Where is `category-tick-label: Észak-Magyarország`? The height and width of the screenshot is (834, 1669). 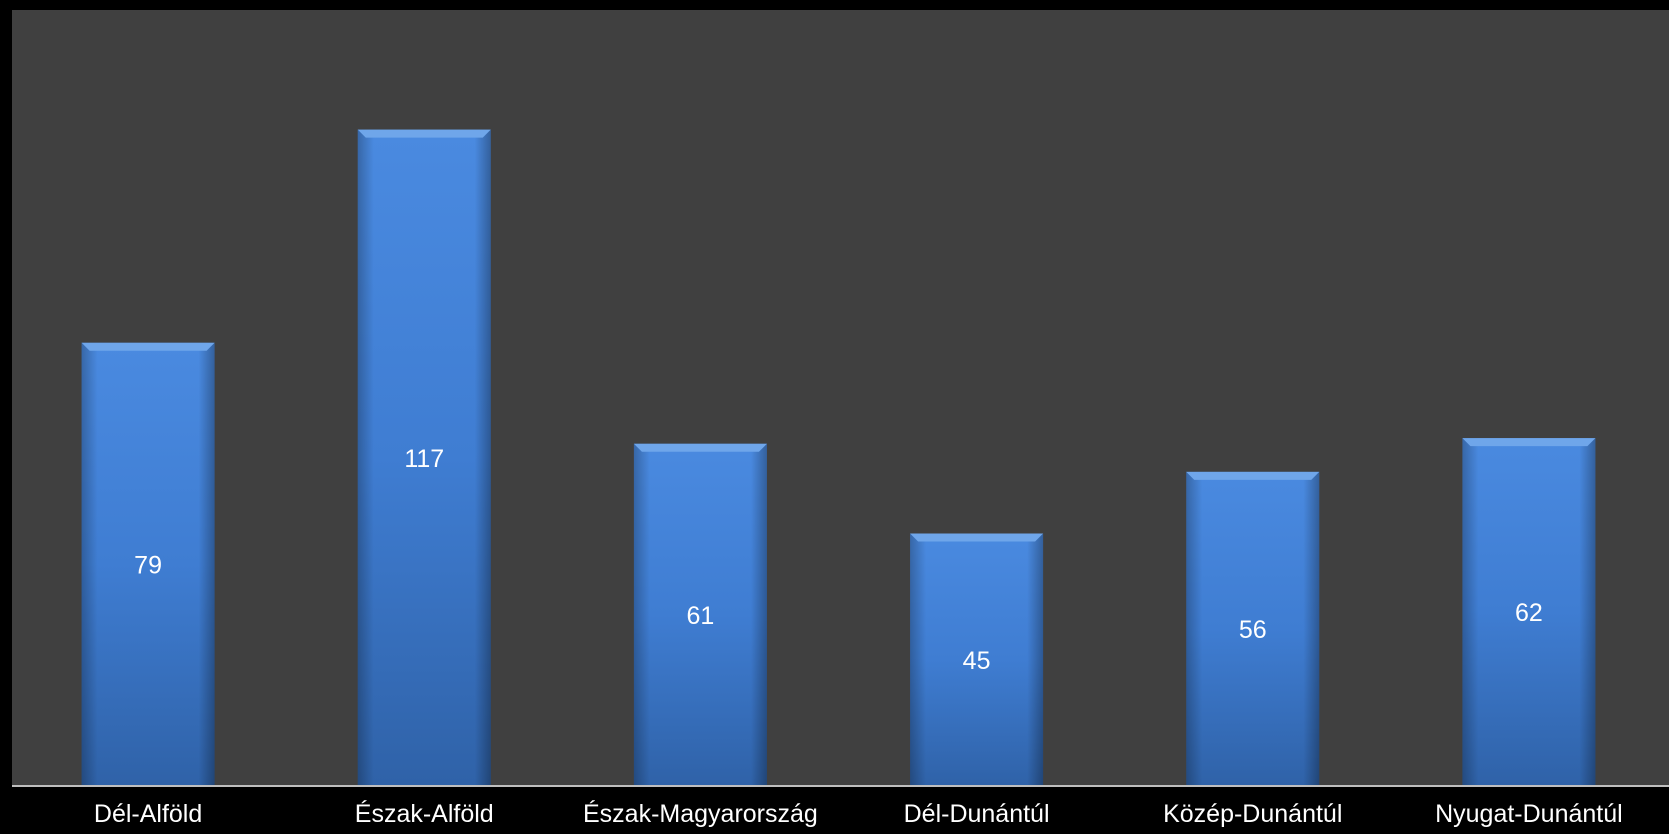 category-tick-label: Észak-Magyarország is located at coordinates (700, 813).